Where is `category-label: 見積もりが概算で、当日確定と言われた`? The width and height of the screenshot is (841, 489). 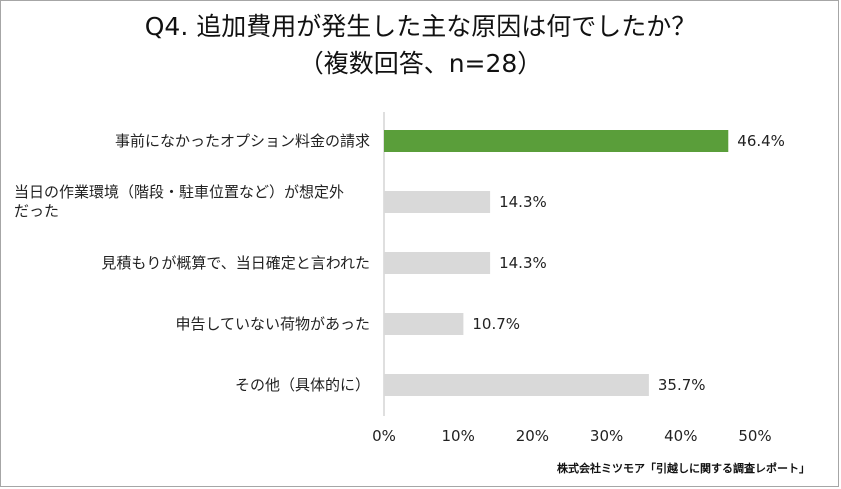 category-label: 見積もりが概算で、当日確定と言われた is located at coordinates (189, 263).